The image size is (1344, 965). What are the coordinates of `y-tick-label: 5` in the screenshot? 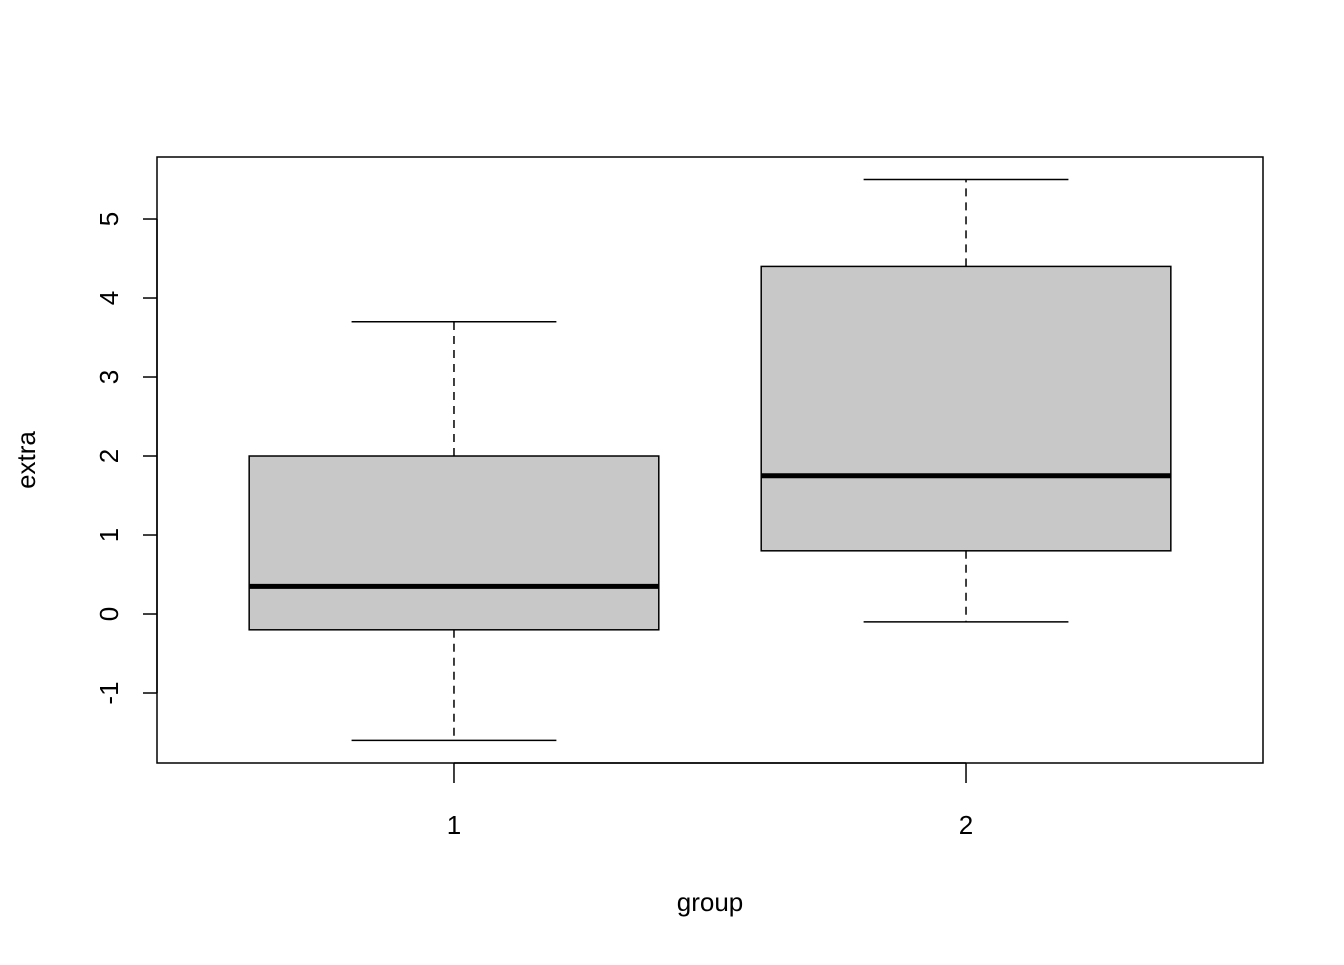 It's located at (109, 219).